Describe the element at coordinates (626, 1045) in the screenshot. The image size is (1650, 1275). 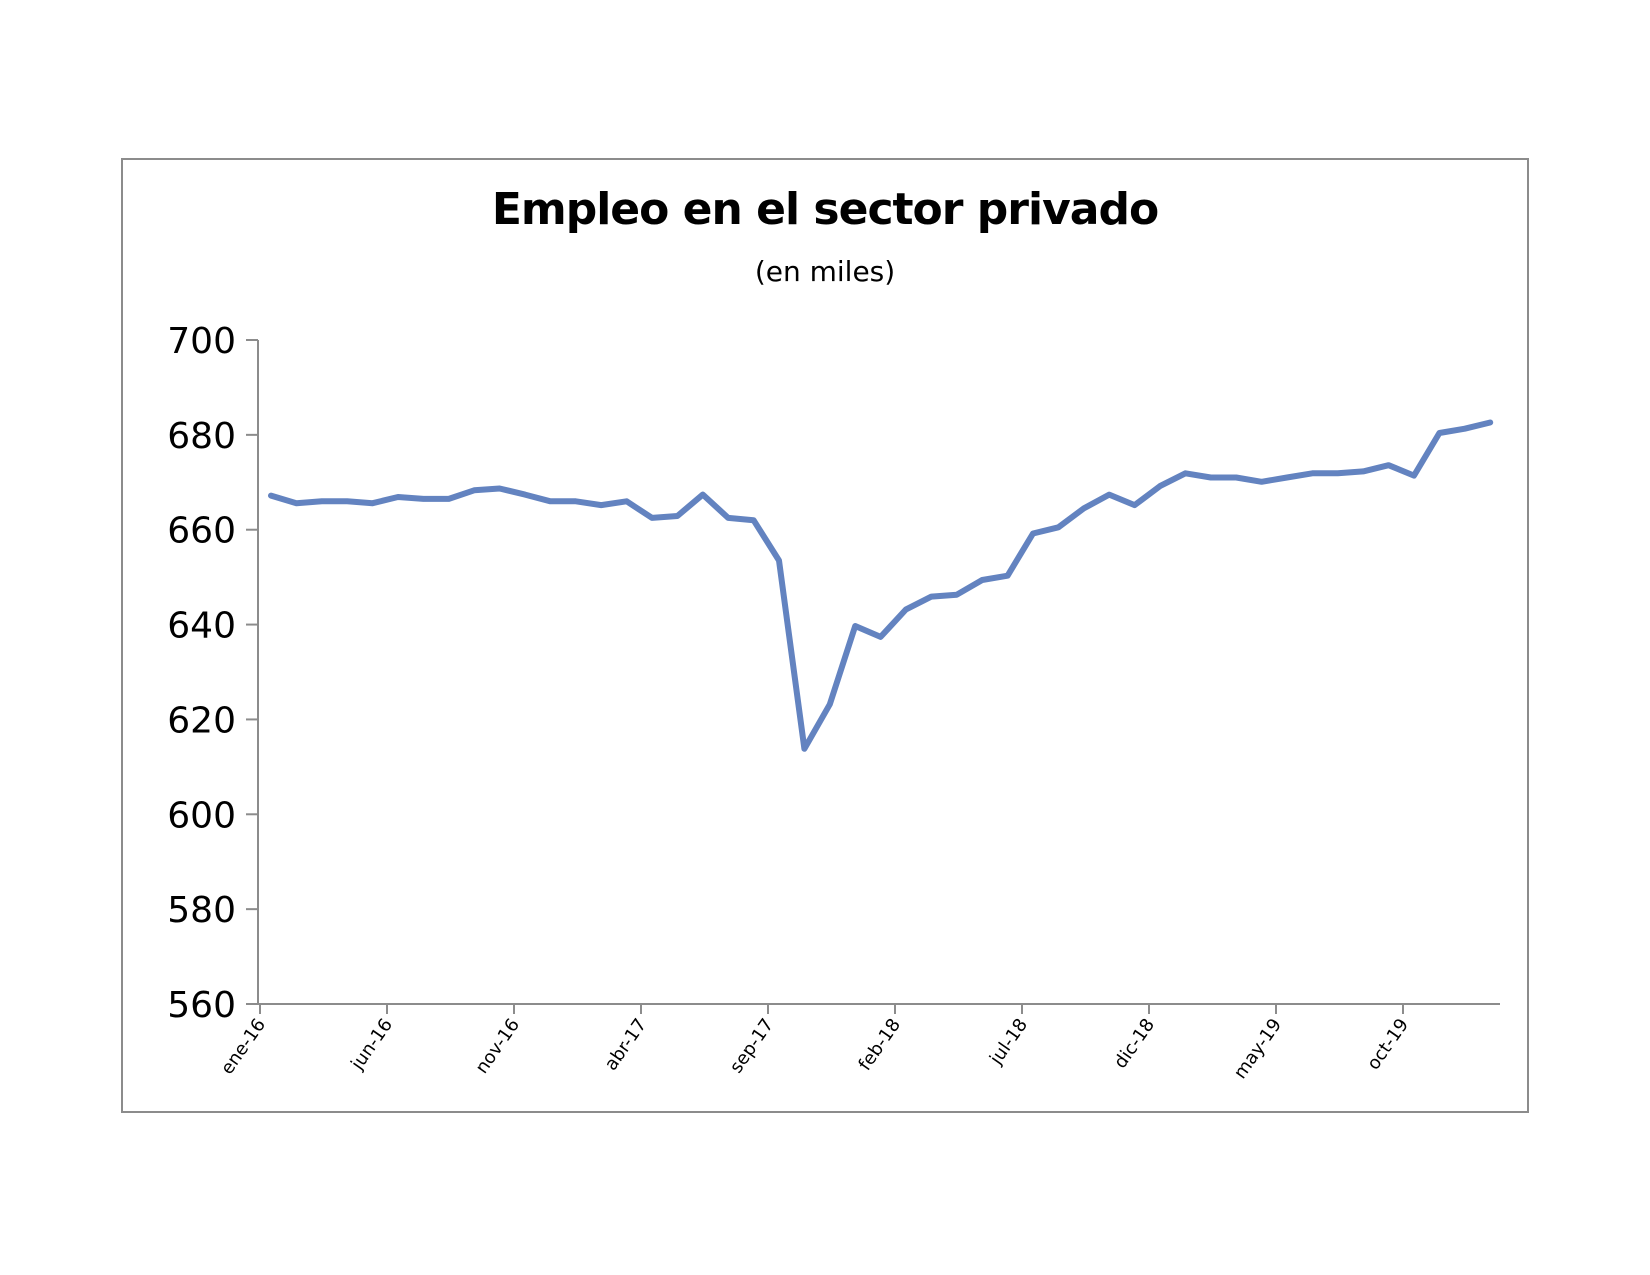
I see `x-tick-label: abr-17` at that location.